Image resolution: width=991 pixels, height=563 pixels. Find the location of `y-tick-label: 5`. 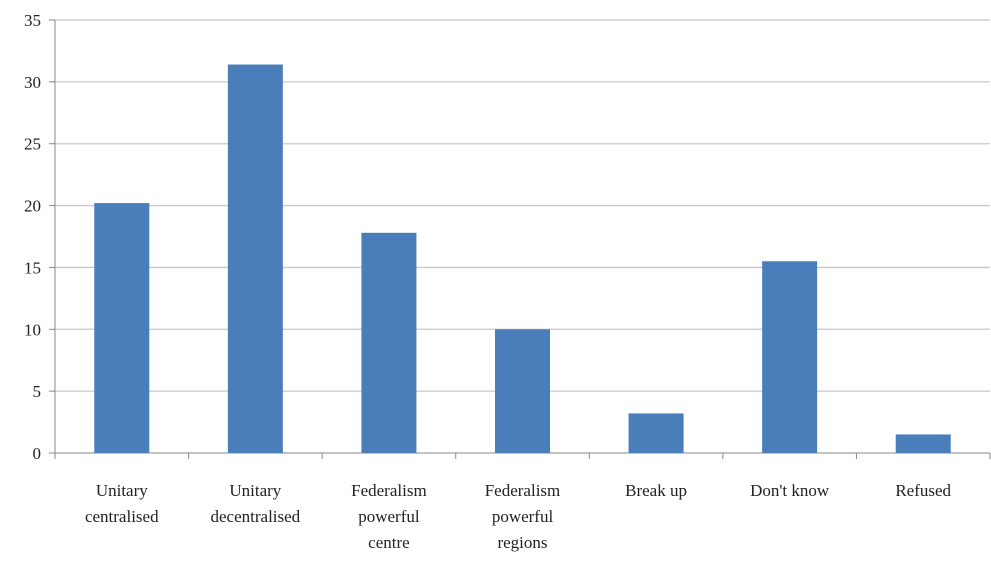

y-tick-label: 5 is located at coordinates (37, 391).